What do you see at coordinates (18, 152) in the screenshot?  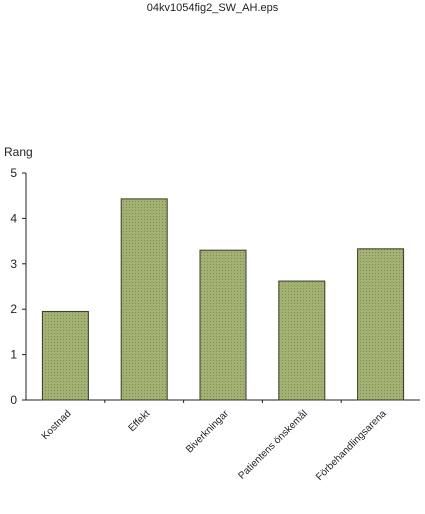 I see `y-axis-label: Rang` at bounding box center [18, 152].